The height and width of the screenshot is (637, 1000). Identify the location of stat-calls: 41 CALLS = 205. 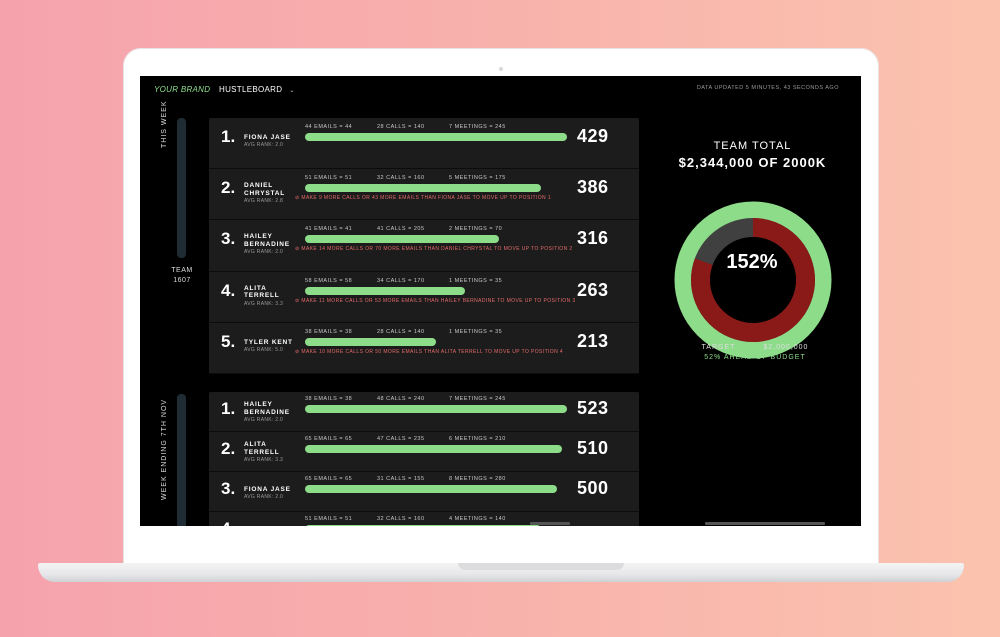
(401, 229).